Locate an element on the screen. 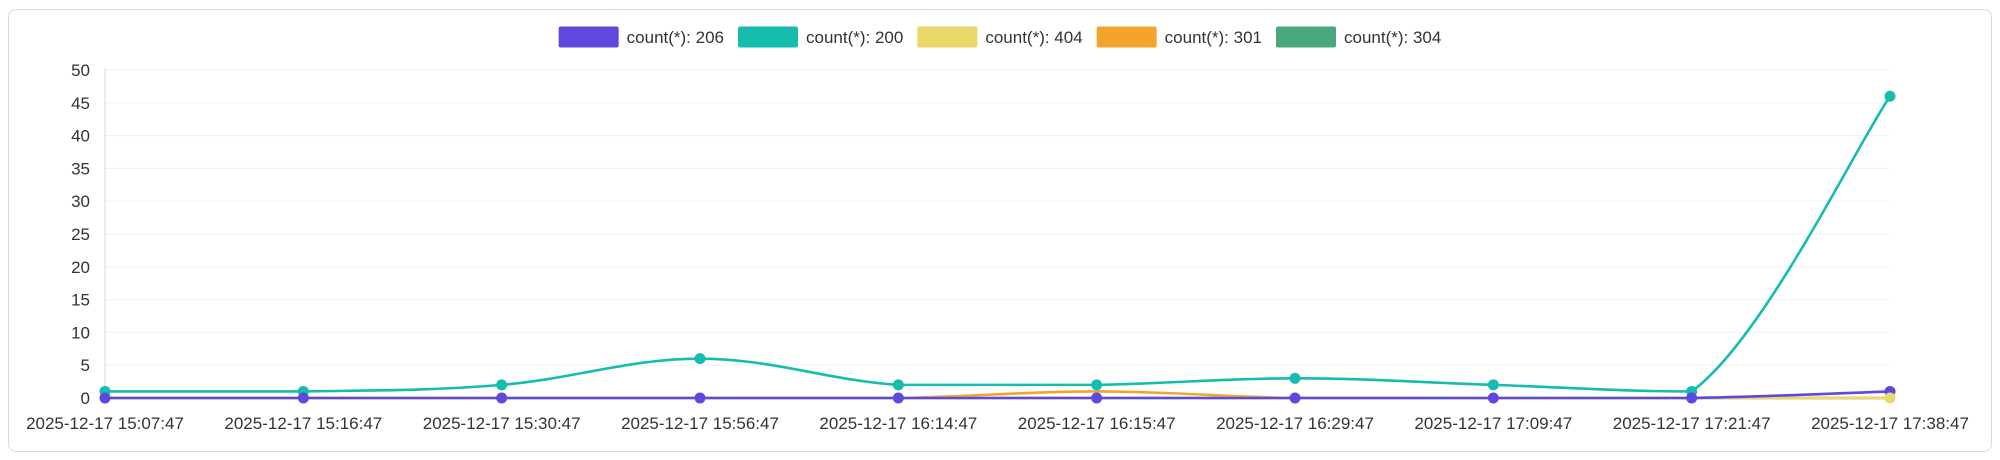 The image size is (2000, 460). x-tick-label: 2025-12-17 16:15:47 is located at coordinates (1097, 423).